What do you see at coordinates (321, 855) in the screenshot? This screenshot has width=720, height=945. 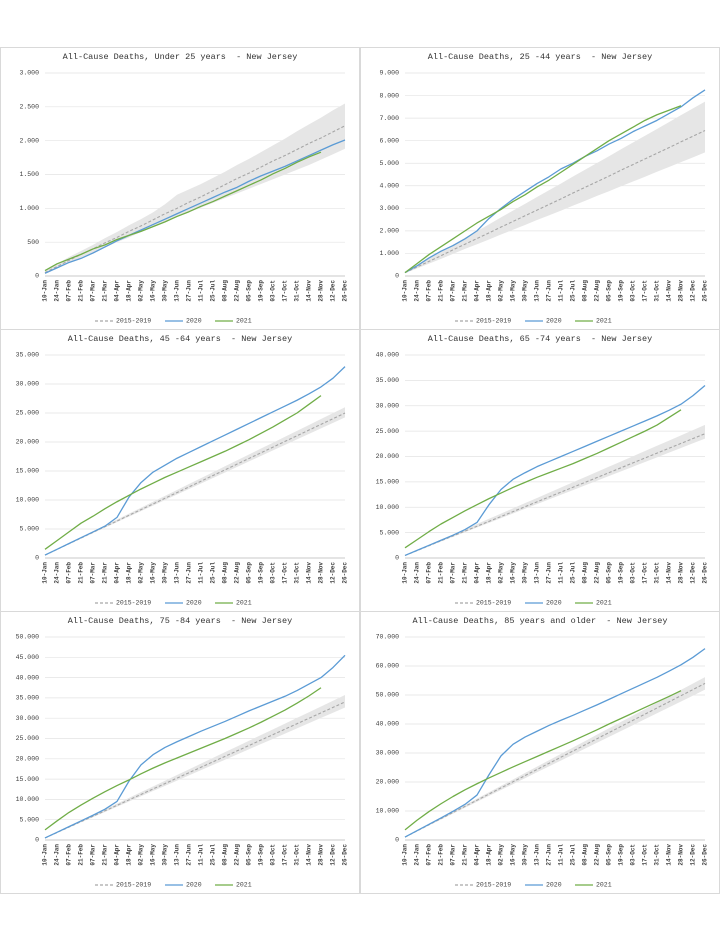 I see `x-tick-label: 28-Nov` at bounding box center [321, 855].